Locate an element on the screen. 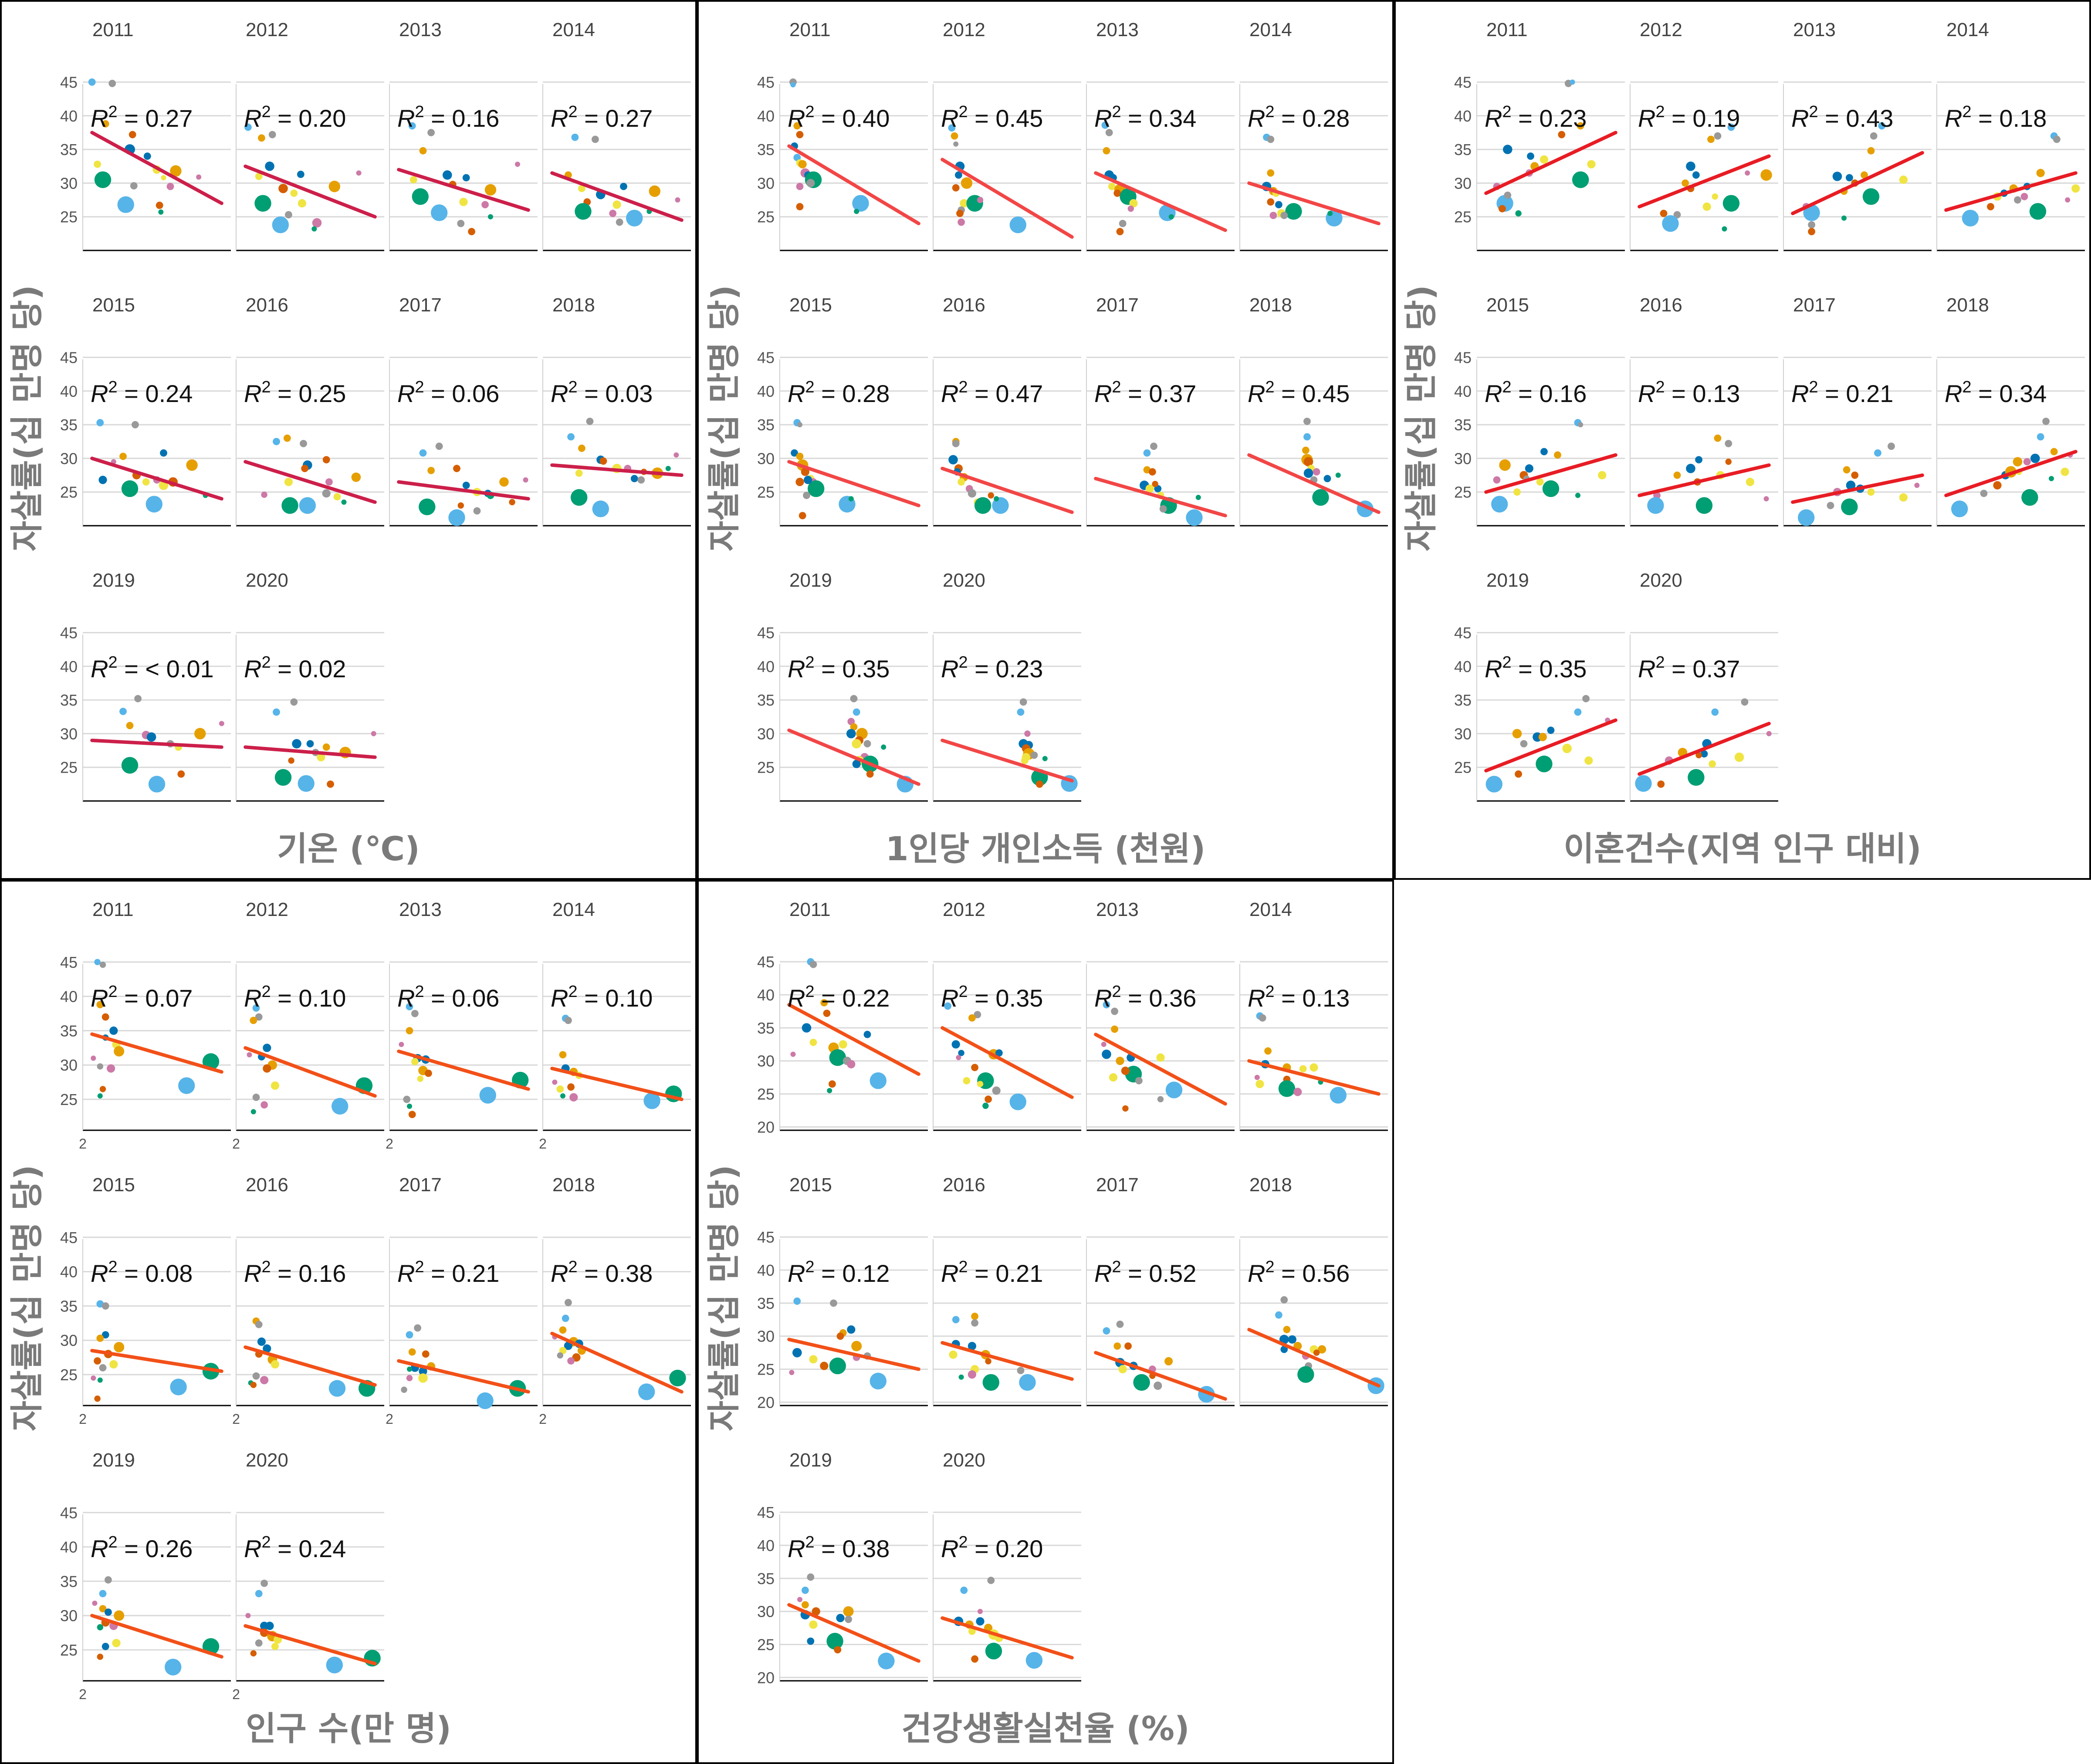 The height and width of the screenshot is (1764, 2091). panel-2013: 2013 2 R2 = 0.06 is located at coordinates (462, 1025).